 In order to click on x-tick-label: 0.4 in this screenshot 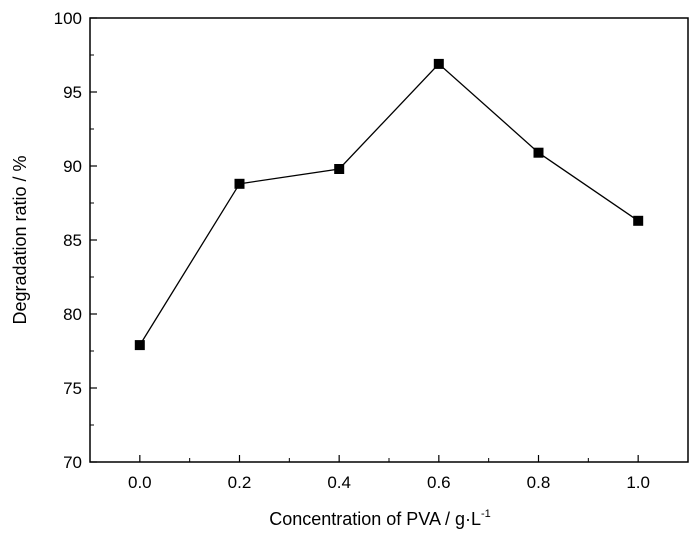, I will do `click(339, 482)`.